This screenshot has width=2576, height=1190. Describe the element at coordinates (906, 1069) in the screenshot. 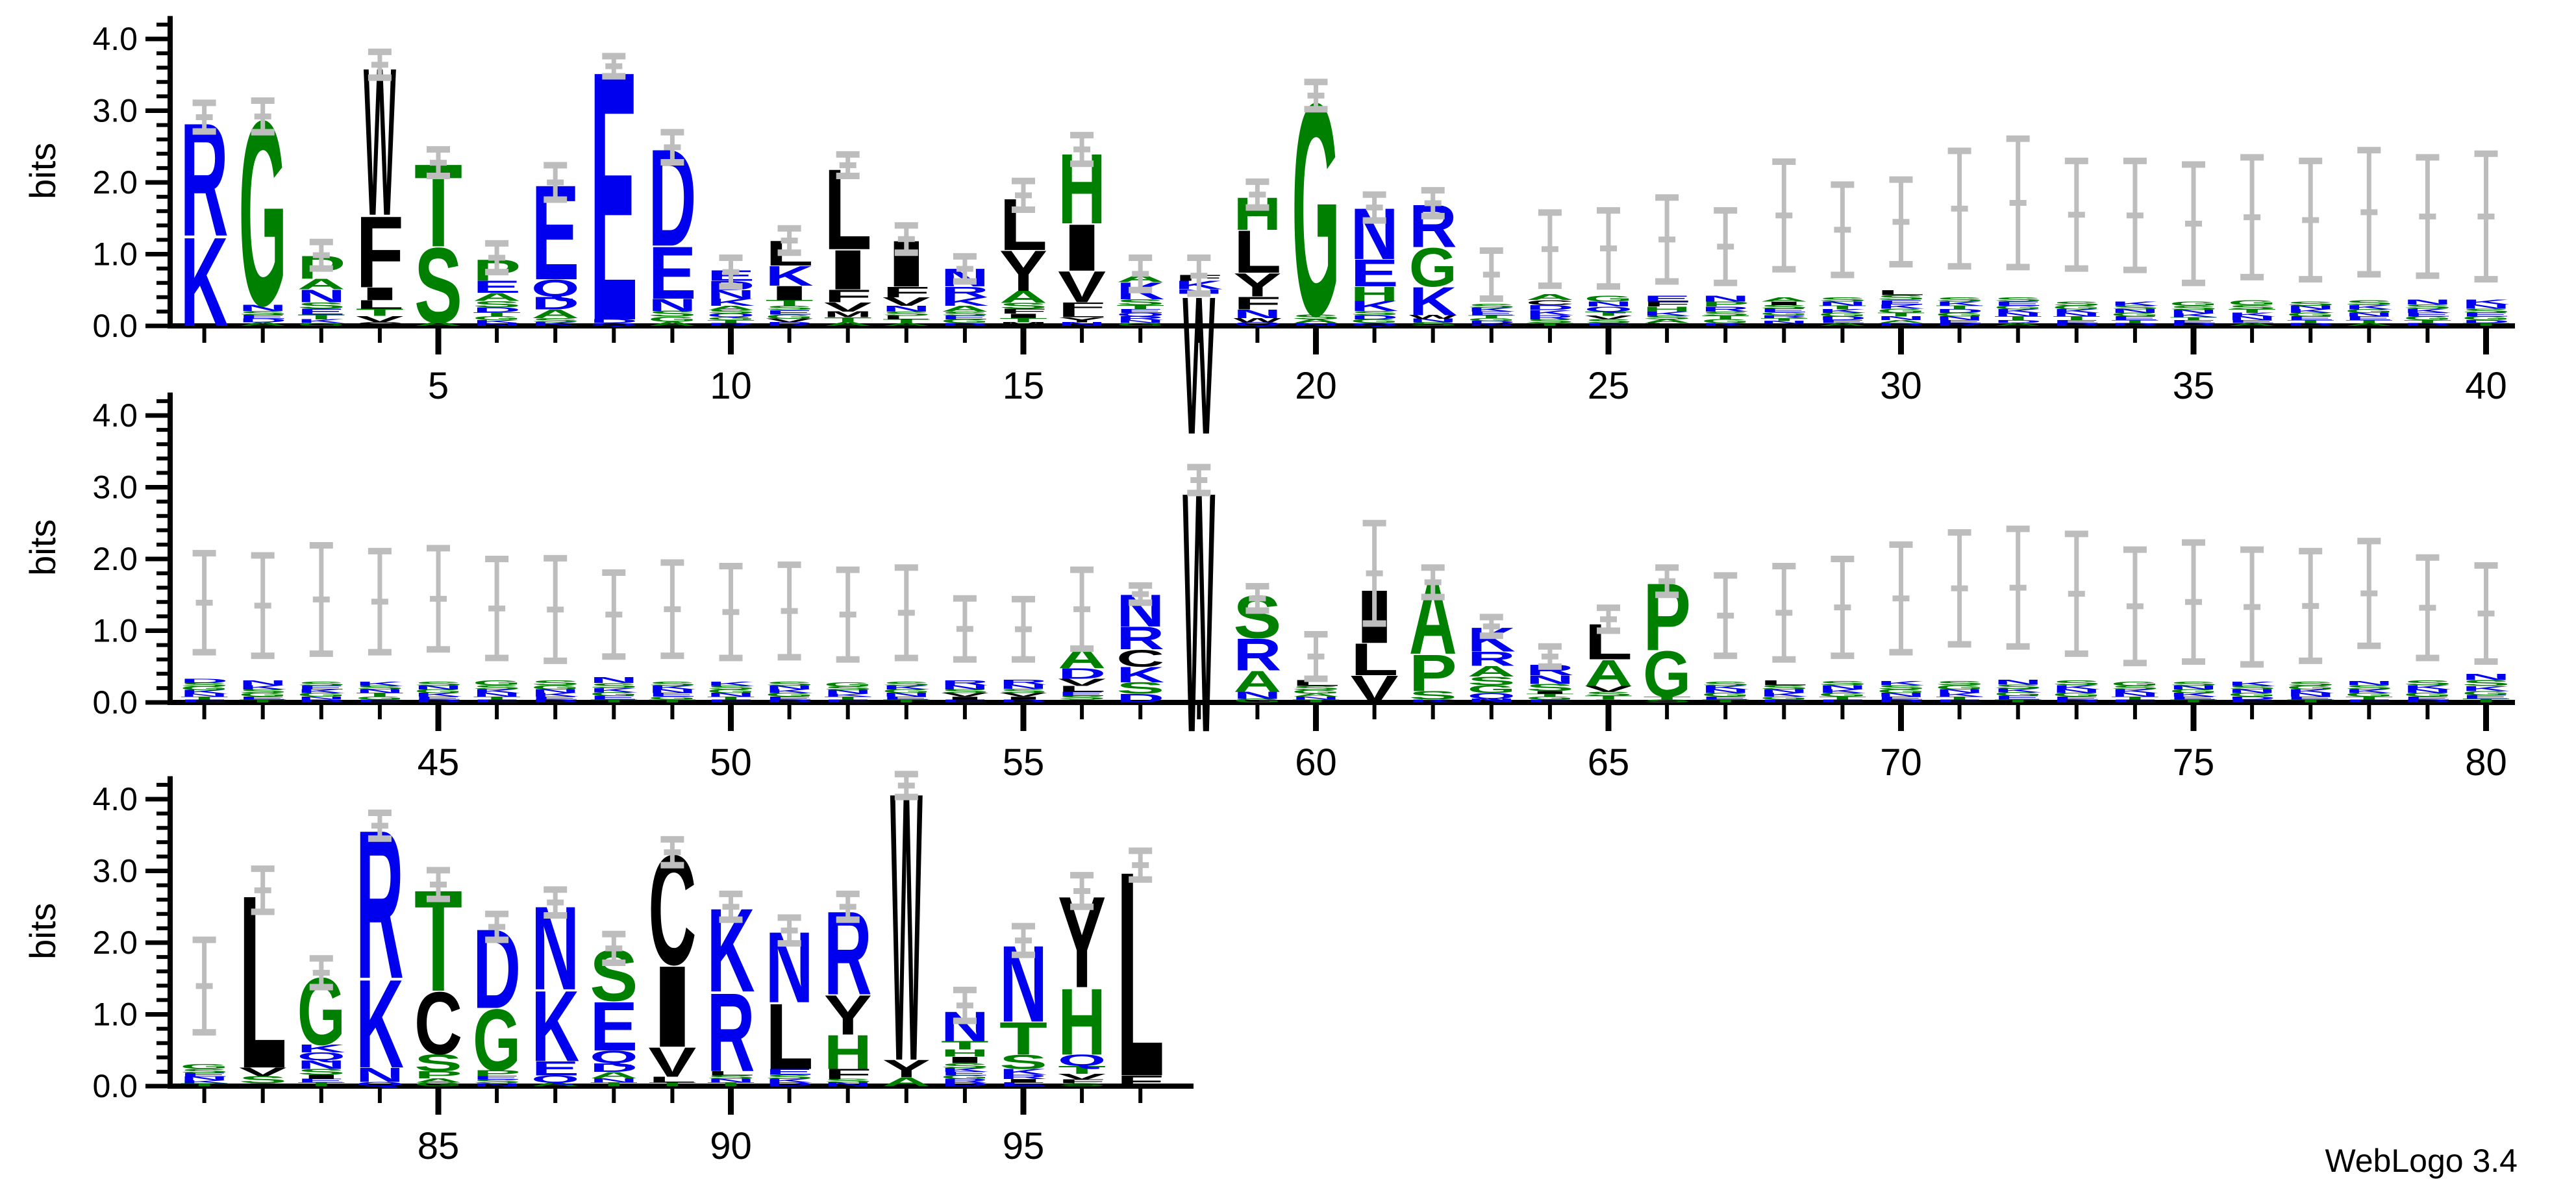

I see `logo-letter-Y: Y` at that location.